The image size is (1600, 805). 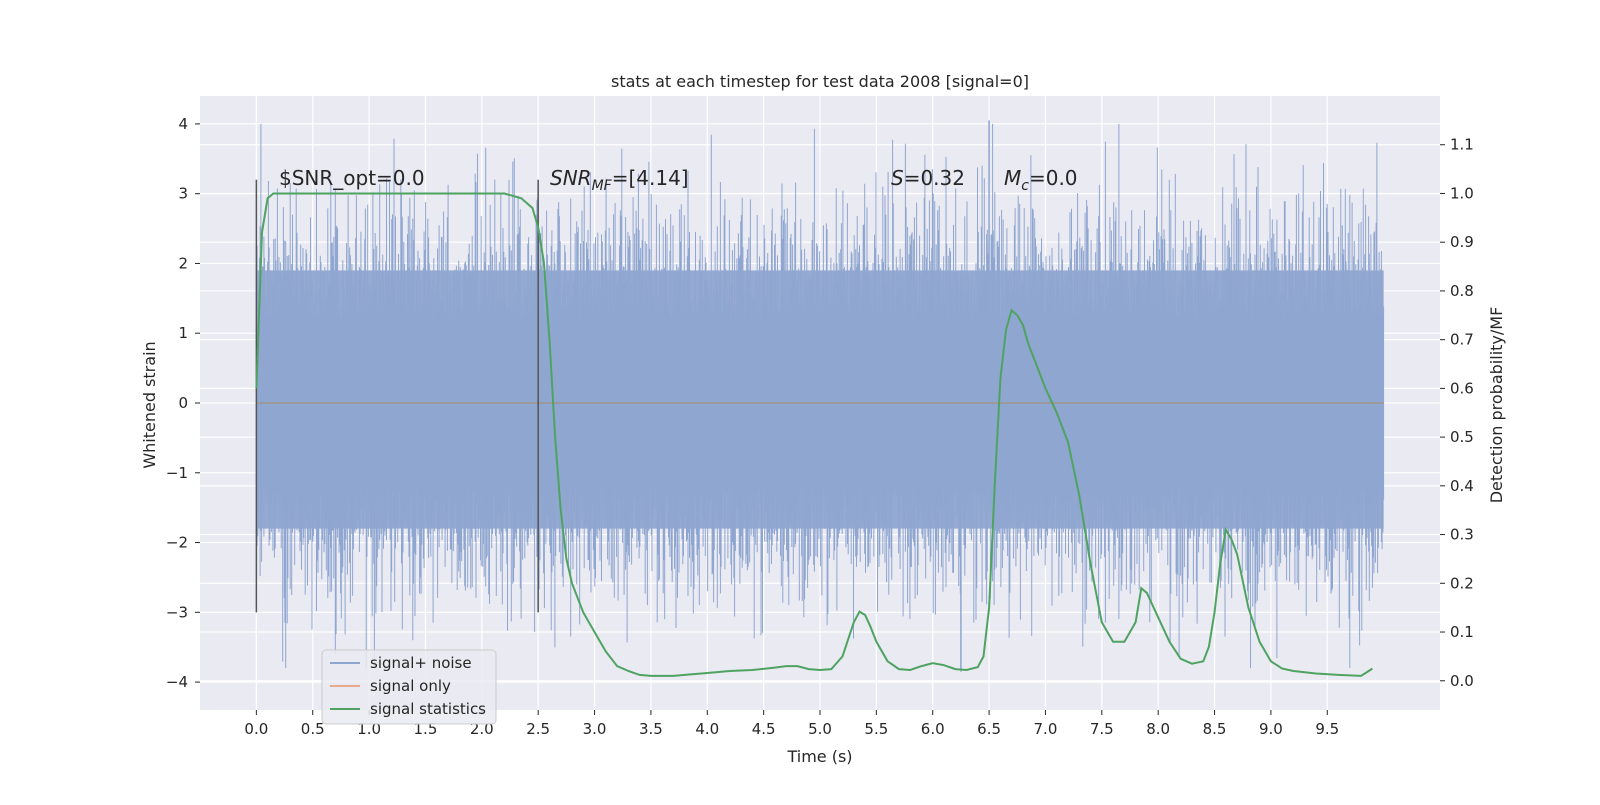 I want to click on annotation-mc-base: M, so click(x=1012, y=178).